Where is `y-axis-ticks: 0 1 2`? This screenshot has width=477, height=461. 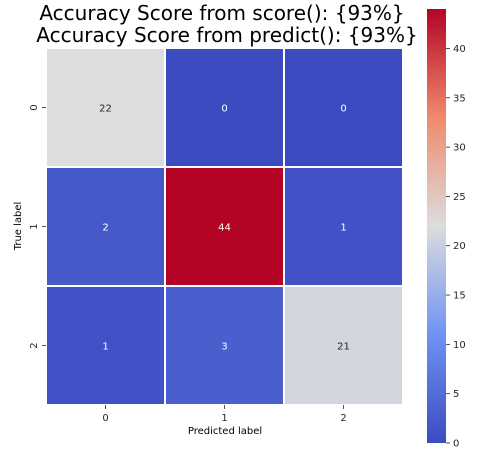
y-axis-ticks: 0 1 2 is located at coordinates (37, 226).